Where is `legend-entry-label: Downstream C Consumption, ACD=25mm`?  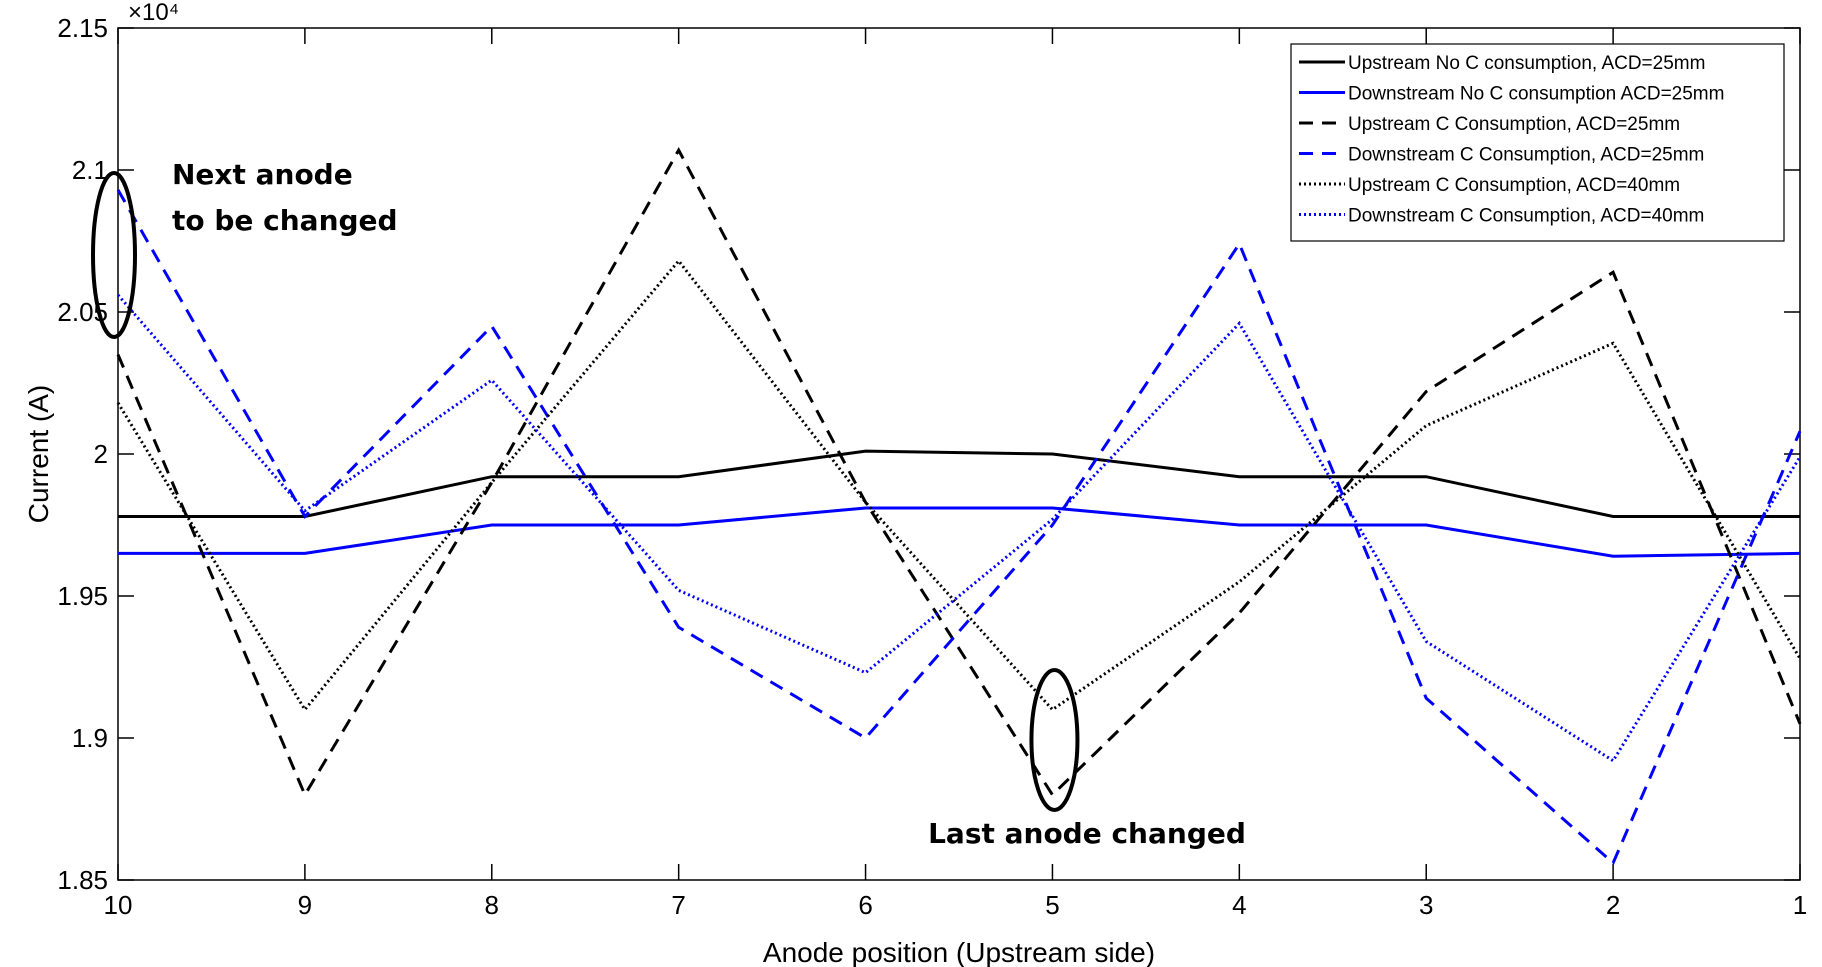
legend-entry-label: Downstream C Consumption, ACD=25mm is located at coordinates (1526, 155).